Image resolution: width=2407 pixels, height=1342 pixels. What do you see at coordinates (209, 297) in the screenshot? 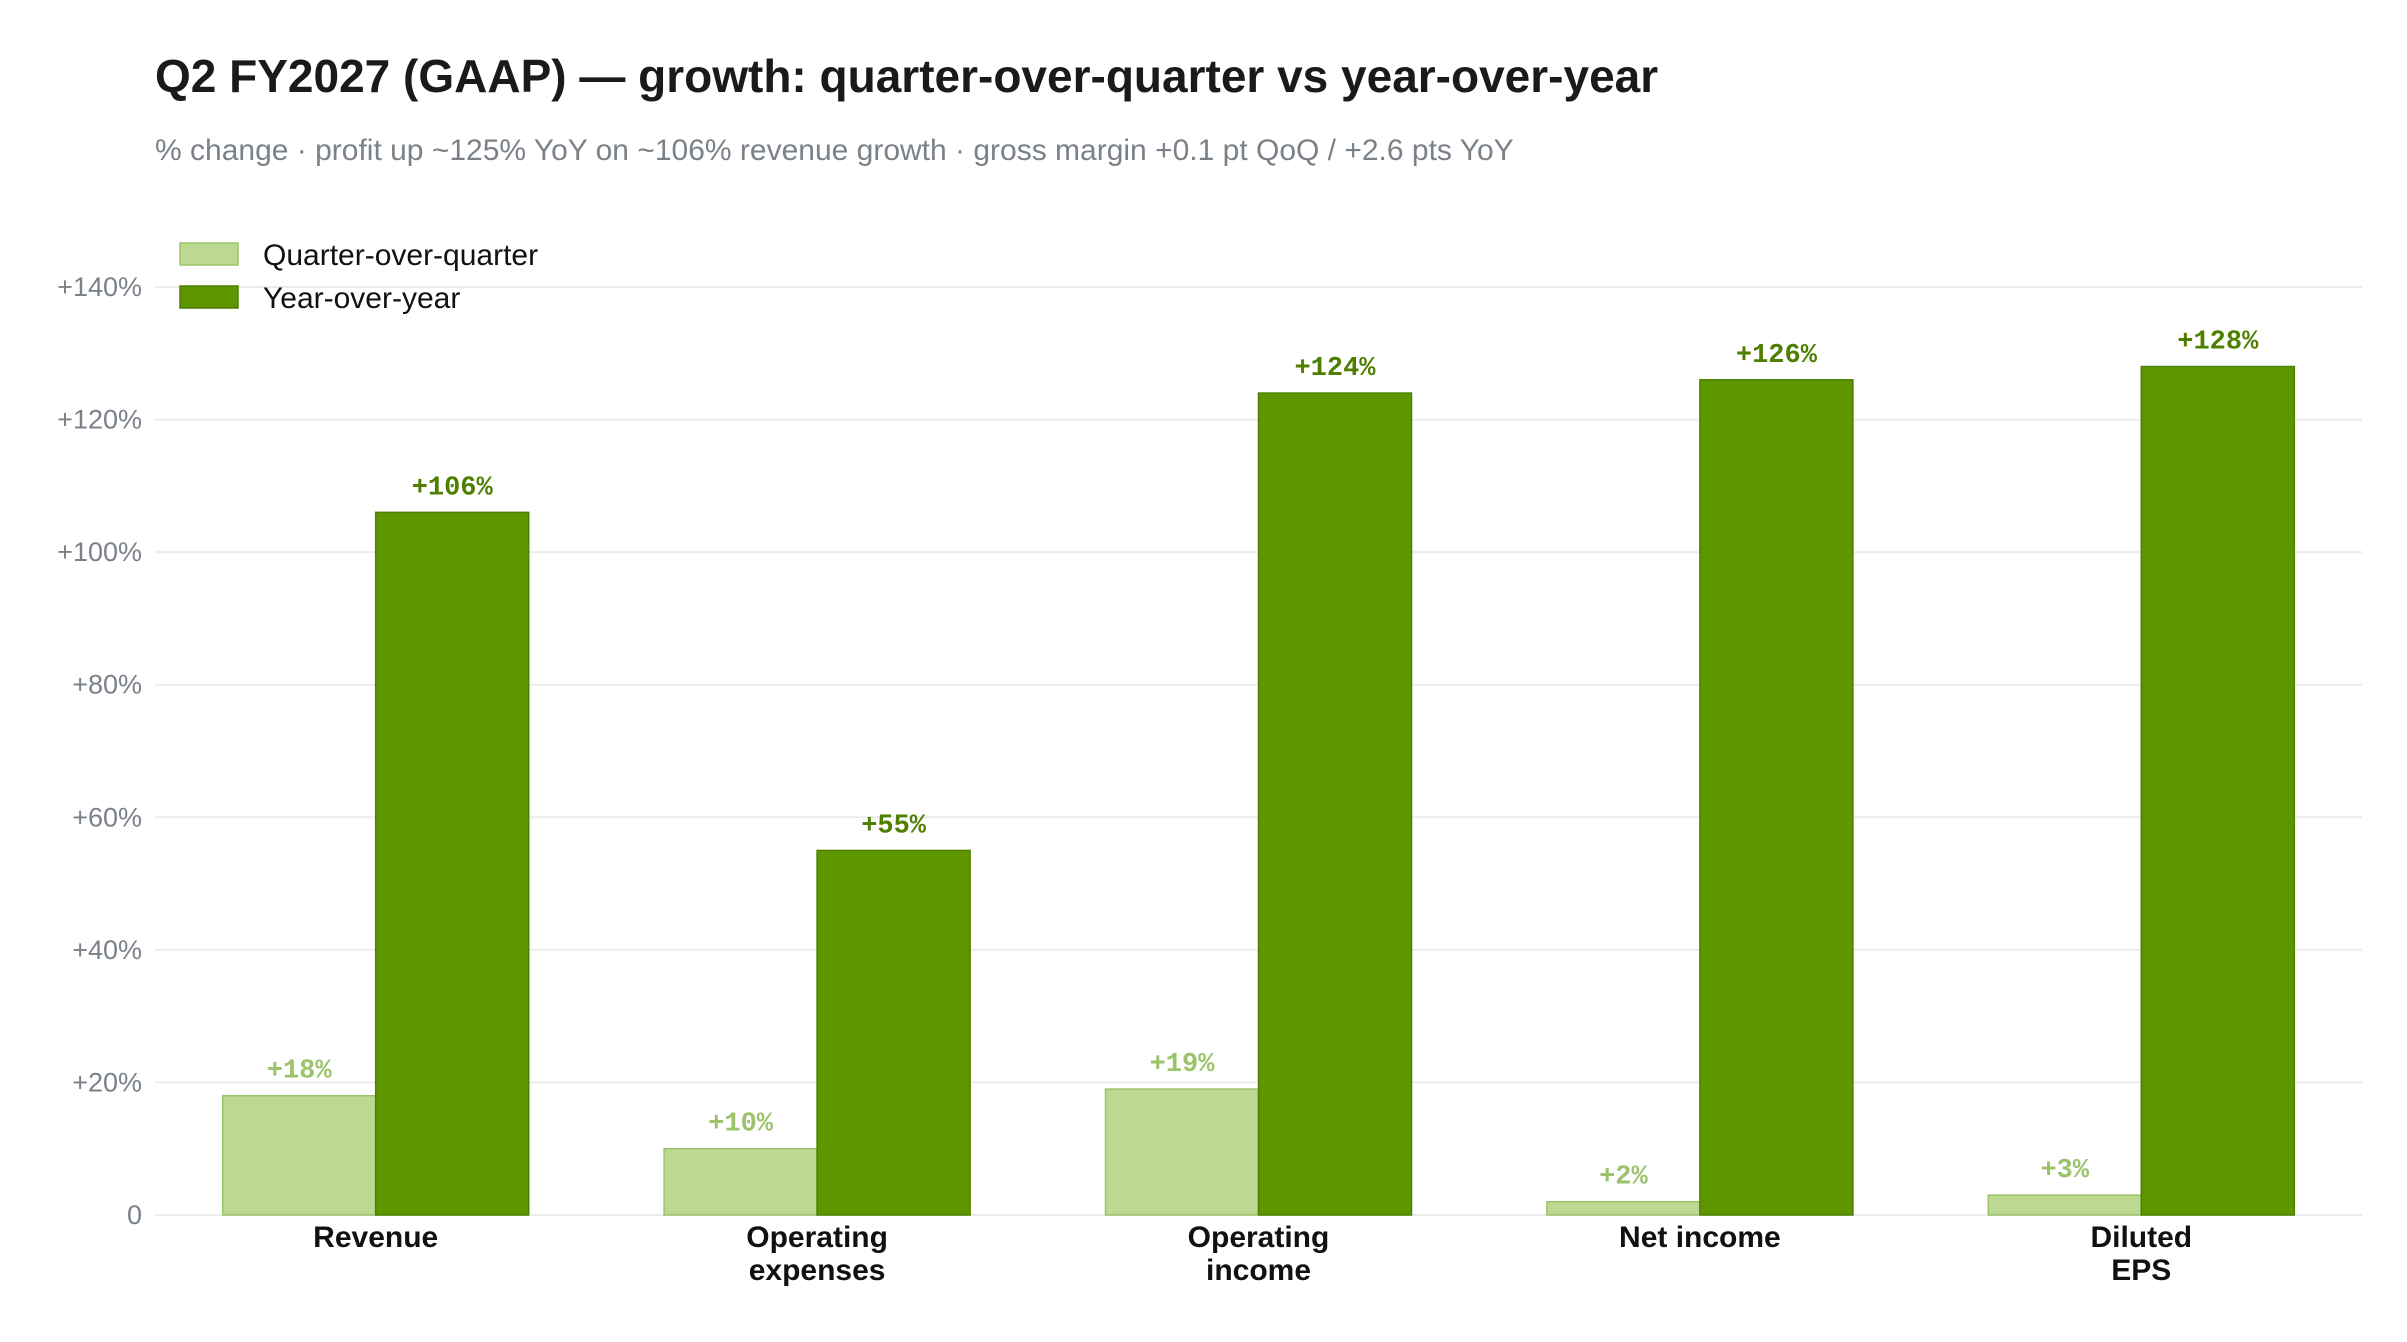
I see `legend-swatch-year-over-year` at bounding box center [209, 297].